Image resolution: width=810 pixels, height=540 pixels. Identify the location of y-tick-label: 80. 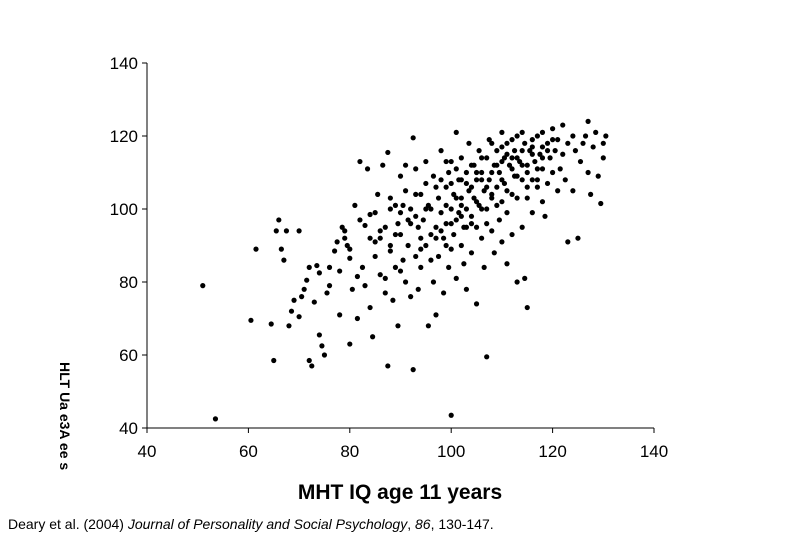
(128, 282).